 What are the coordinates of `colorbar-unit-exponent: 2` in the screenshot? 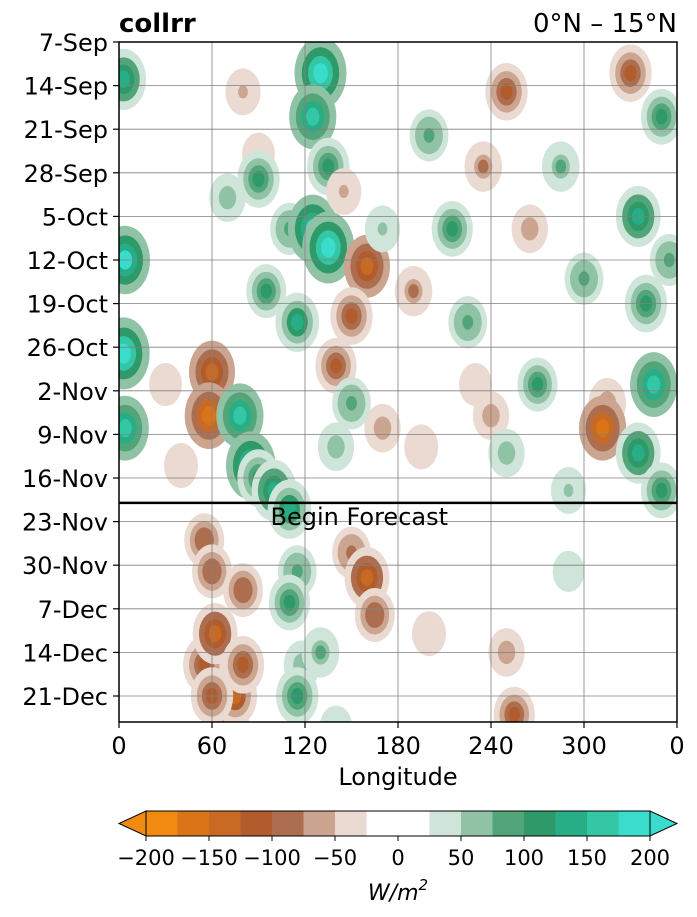 It's located at (424, 885).